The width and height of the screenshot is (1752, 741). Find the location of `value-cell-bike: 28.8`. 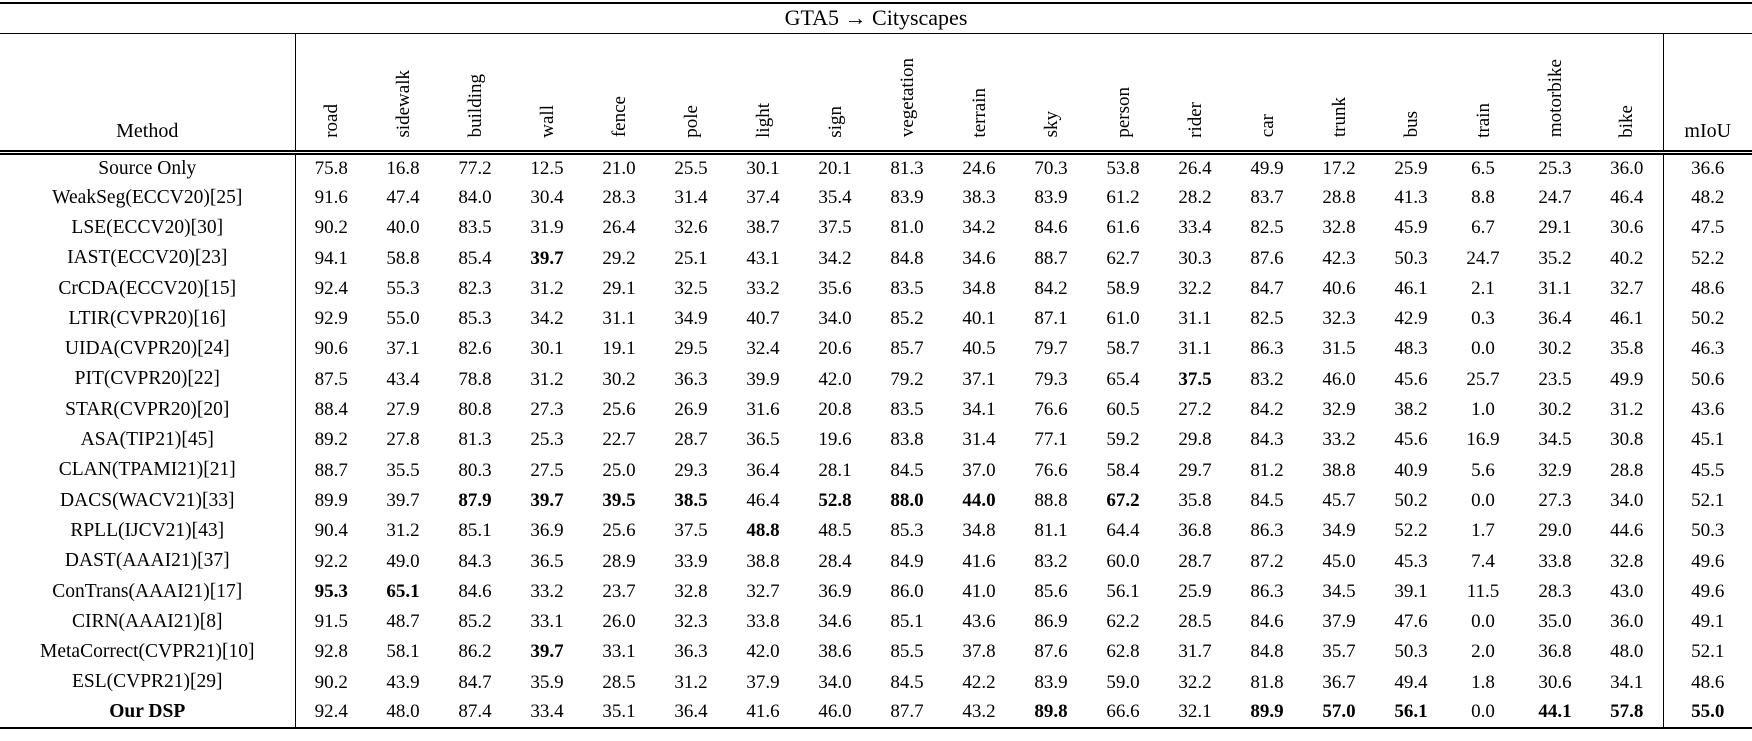

value-cell-bike: 28.8 is located at coordinates (1627, 470).